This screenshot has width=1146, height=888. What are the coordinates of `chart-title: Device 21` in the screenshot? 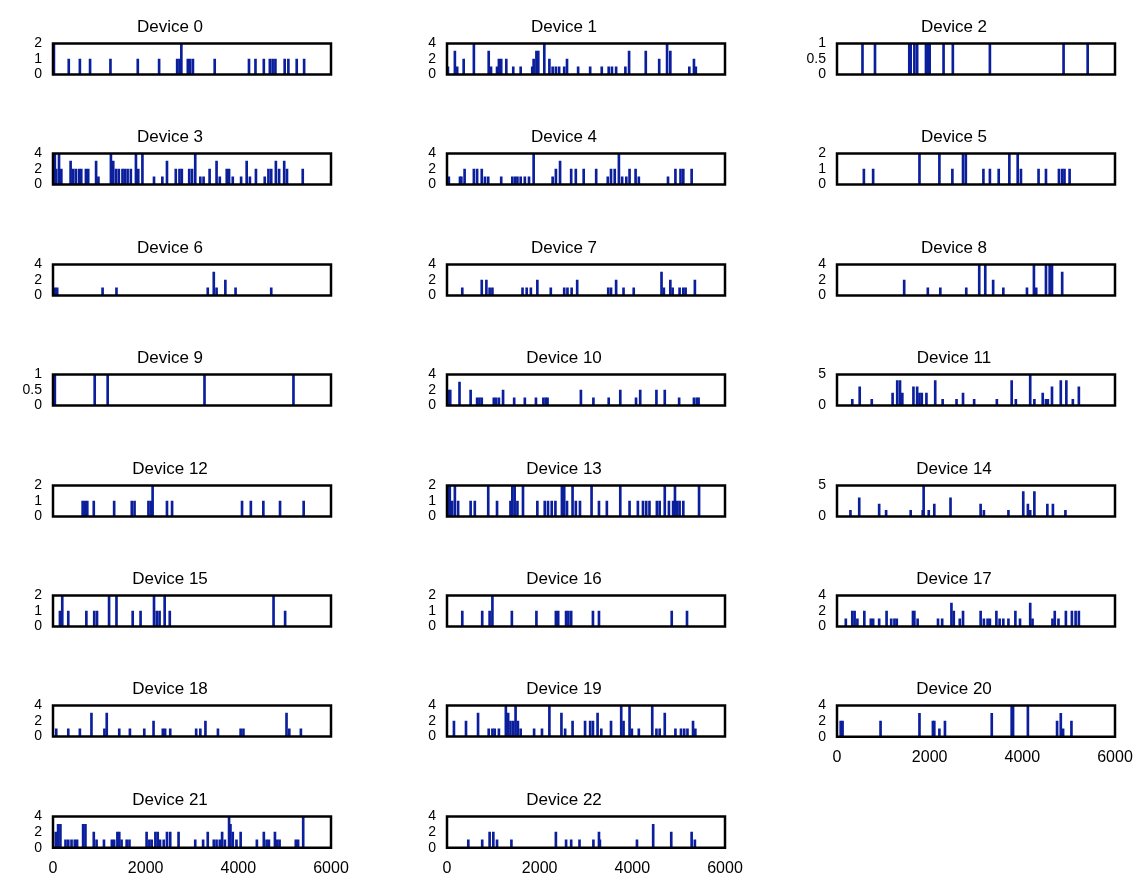 It's located at (170, 799).